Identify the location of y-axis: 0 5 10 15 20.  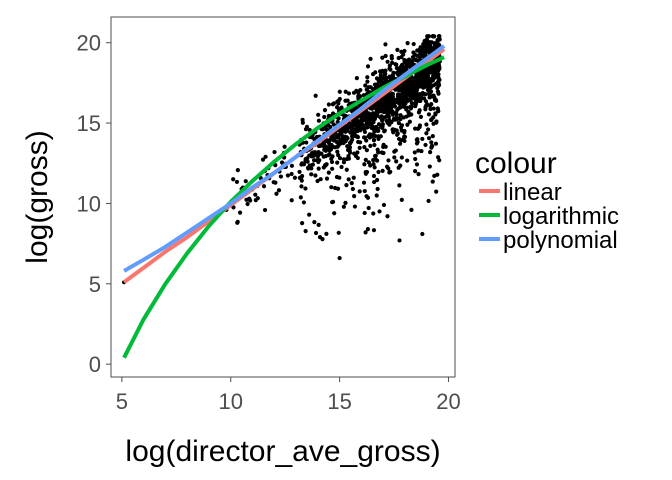
(94, 204).